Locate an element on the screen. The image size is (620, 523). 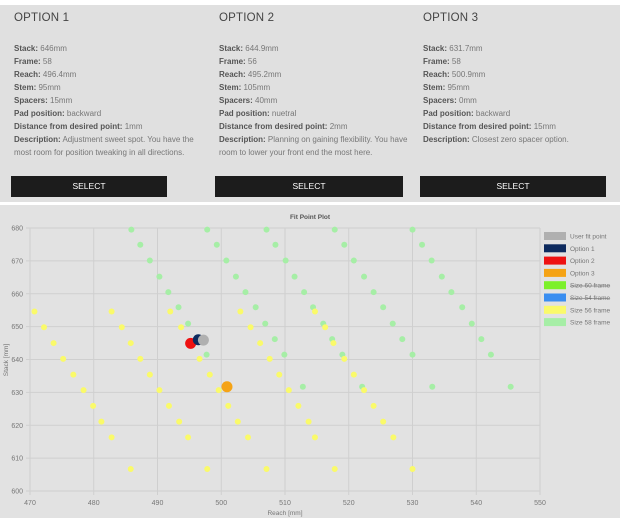
y-tick-label: 670 is located at coordinates (17, 261).